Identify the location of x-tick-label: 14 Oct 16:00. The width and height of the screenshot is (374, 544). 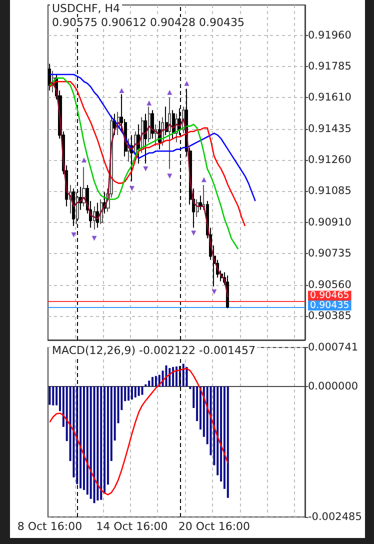
(132, 526).